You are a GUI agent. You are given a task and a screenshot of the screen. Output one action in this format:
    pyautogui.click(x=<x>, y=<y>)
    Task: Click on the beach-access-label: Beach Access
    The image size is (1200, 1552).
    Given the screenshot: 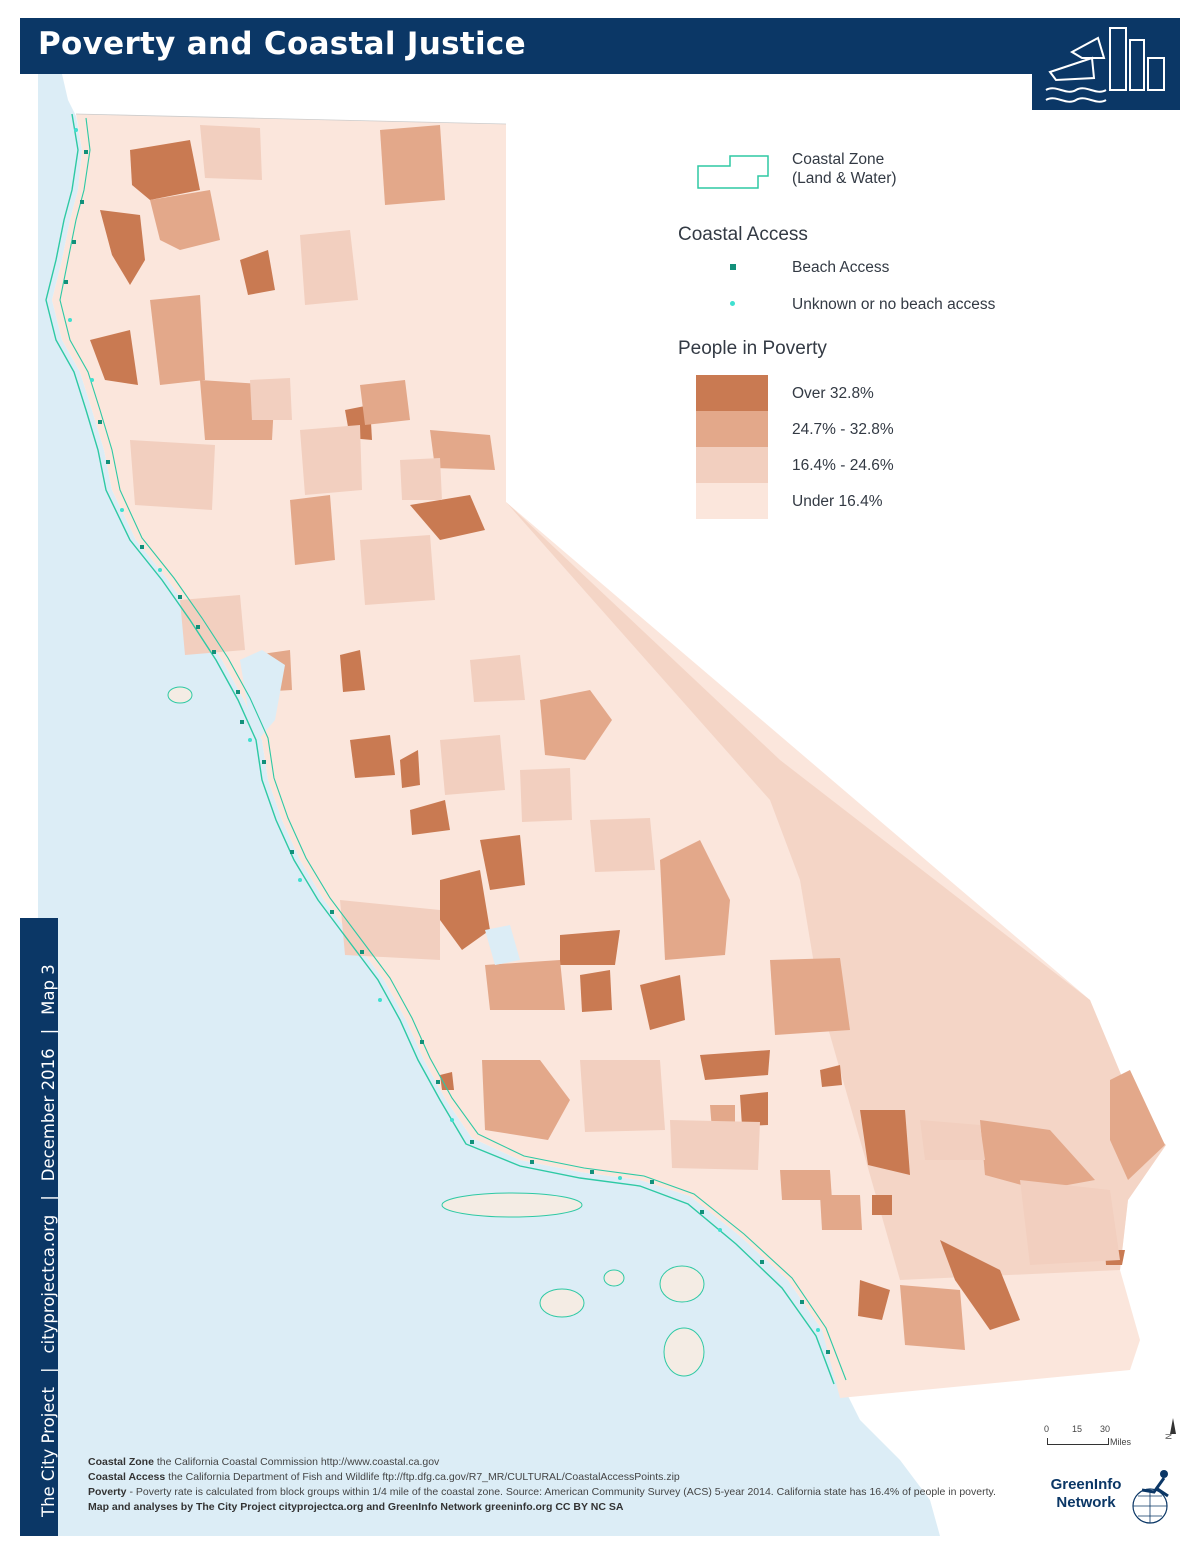 What is the action you would take?
    pyautogui.click(x=841, y=267)
    